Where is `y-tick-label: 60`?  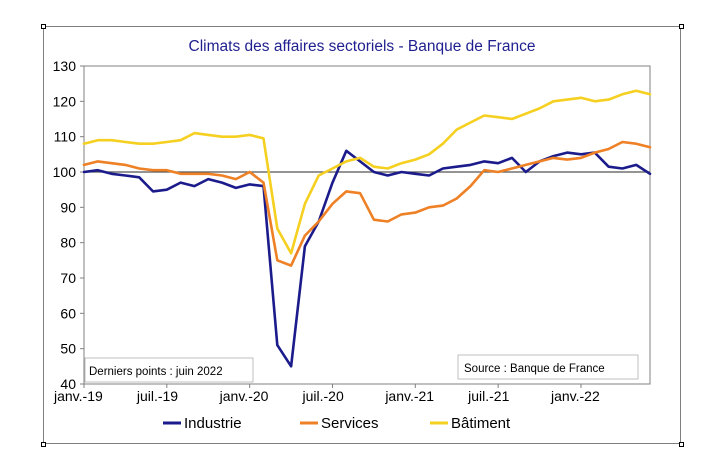 y-tick-label: 60 is located at coordinates (68, 313).